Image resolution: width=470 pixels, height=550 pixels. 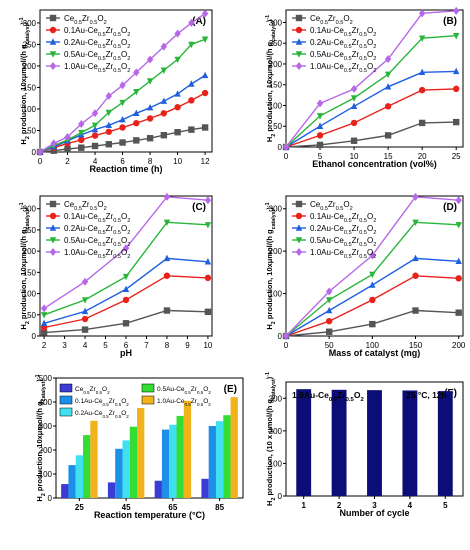 I want to click on x-tick-label: 12, so click(x=205, y=161).